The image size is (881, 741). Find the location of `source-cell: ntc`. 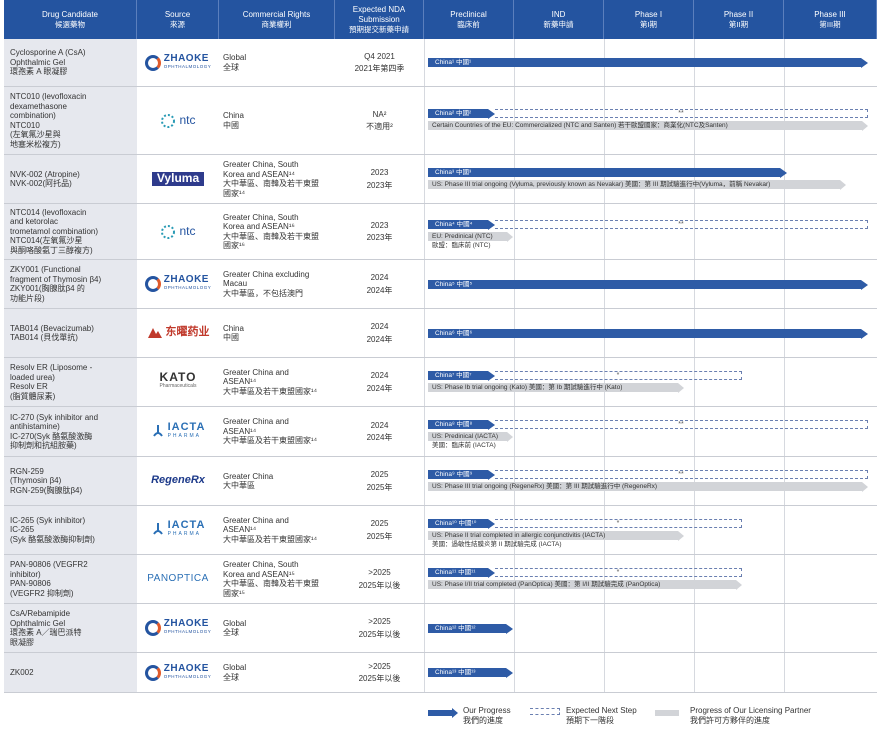

source-cell: ntc is located at coordinates (178, 231).